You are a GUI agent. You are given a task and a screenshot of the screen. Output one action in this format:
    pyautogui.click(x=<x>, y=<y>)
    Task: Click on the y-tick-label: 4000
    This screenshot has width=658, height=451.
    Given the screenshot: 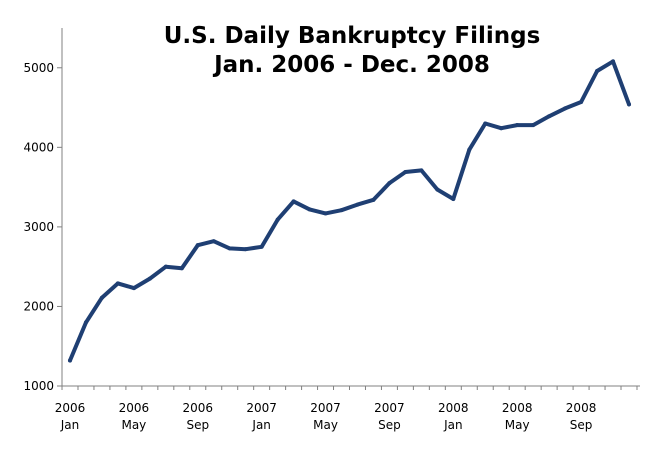 What is the action you would take?
    pyautogui.click(x=38, y=147)
    